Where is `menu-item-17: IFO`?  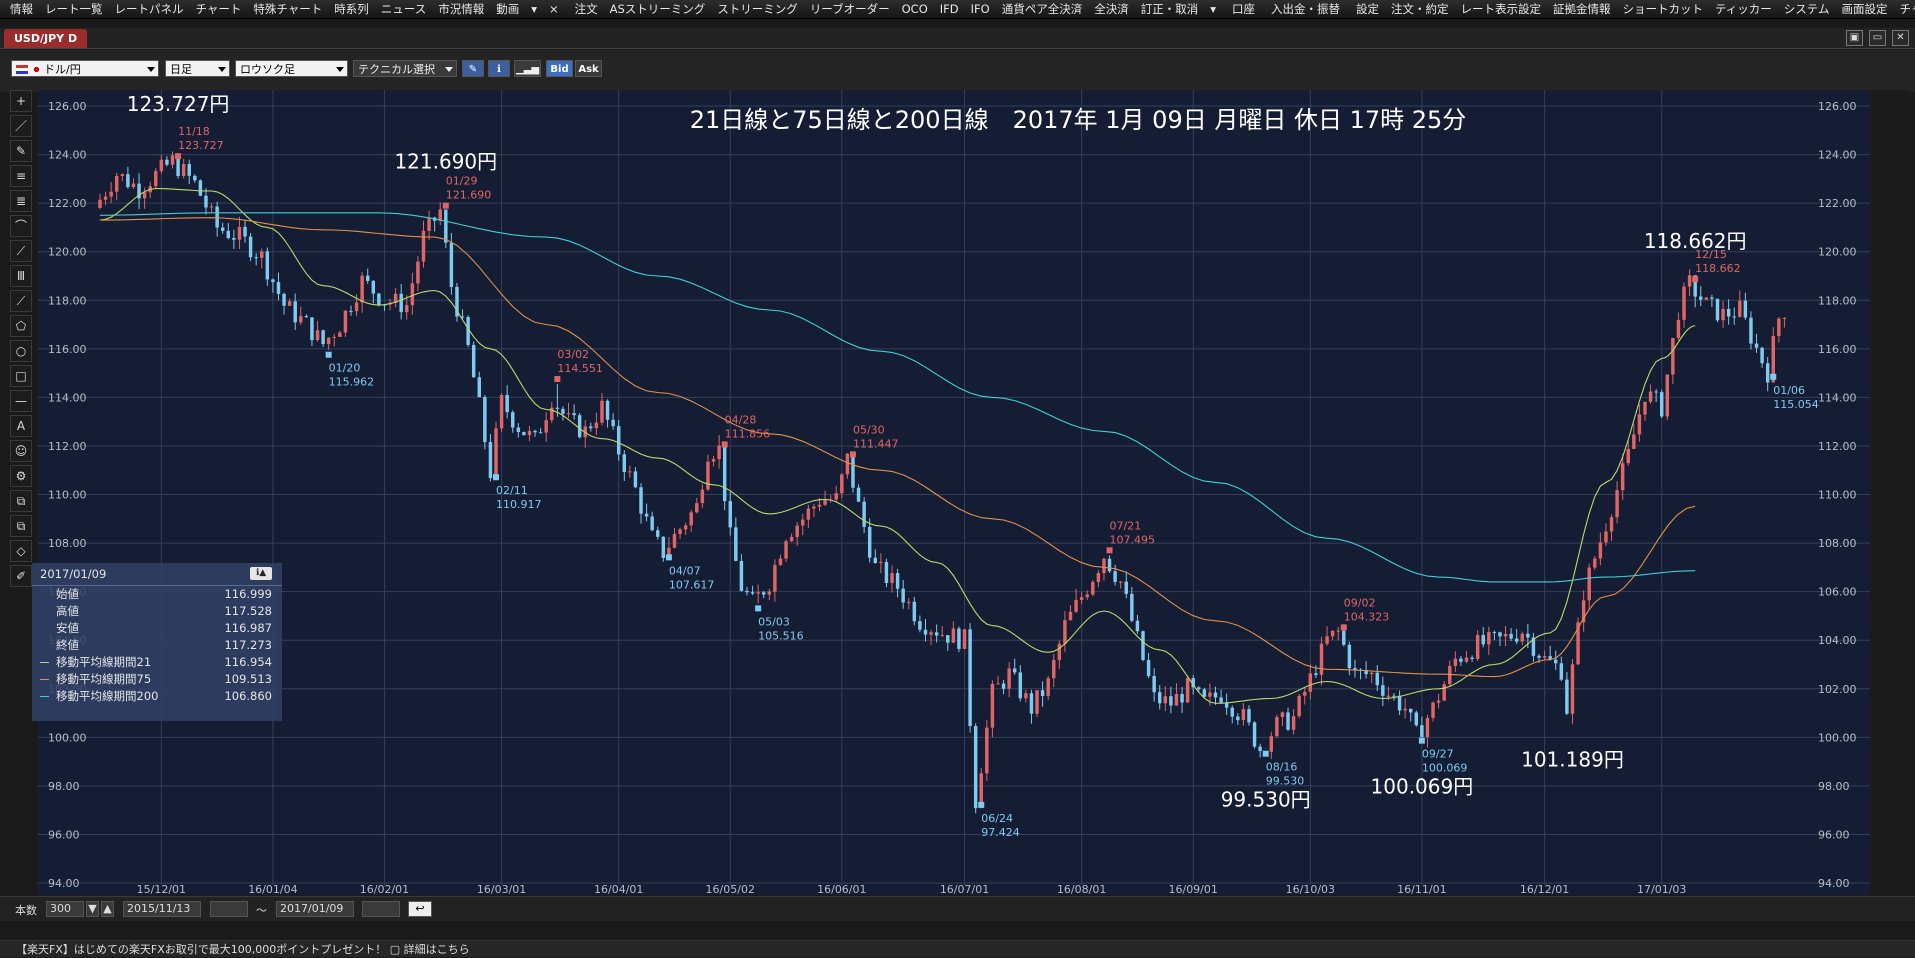
menu-item-17: IFO is located at coordinates (980, 9).